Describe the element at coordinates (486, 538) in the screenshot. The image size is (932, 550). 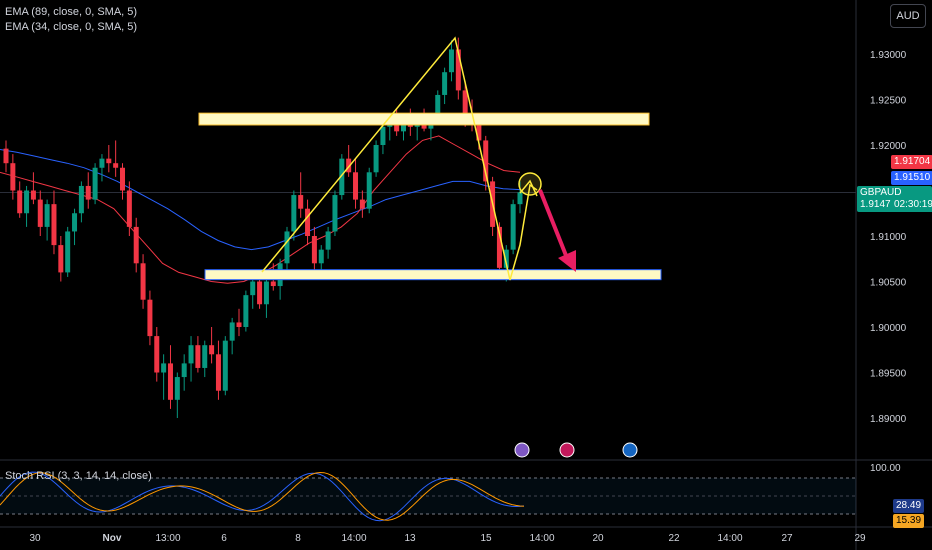
I see `x-tick-label: 15` at that location.